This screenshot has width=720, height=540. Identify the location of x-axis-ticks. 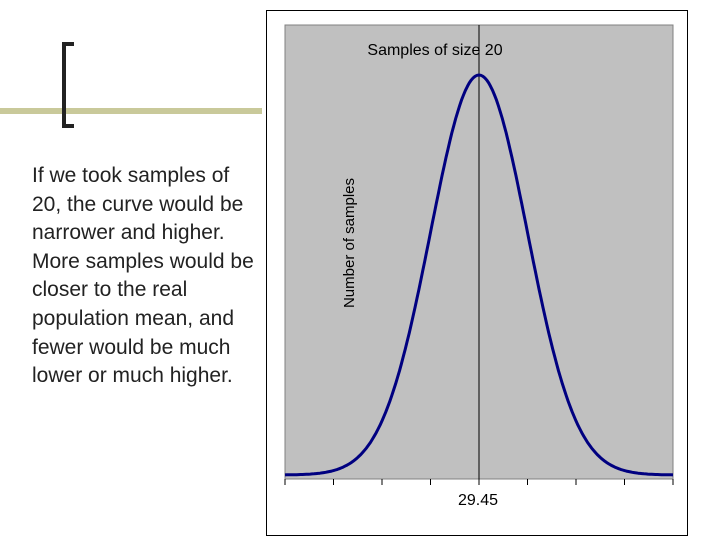
(479, 482).